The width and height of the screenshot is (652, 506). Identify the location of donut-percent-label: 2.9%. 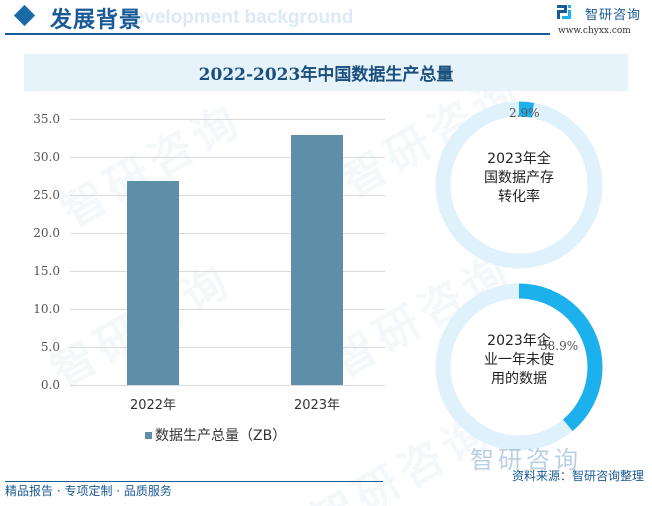
(524, 113).